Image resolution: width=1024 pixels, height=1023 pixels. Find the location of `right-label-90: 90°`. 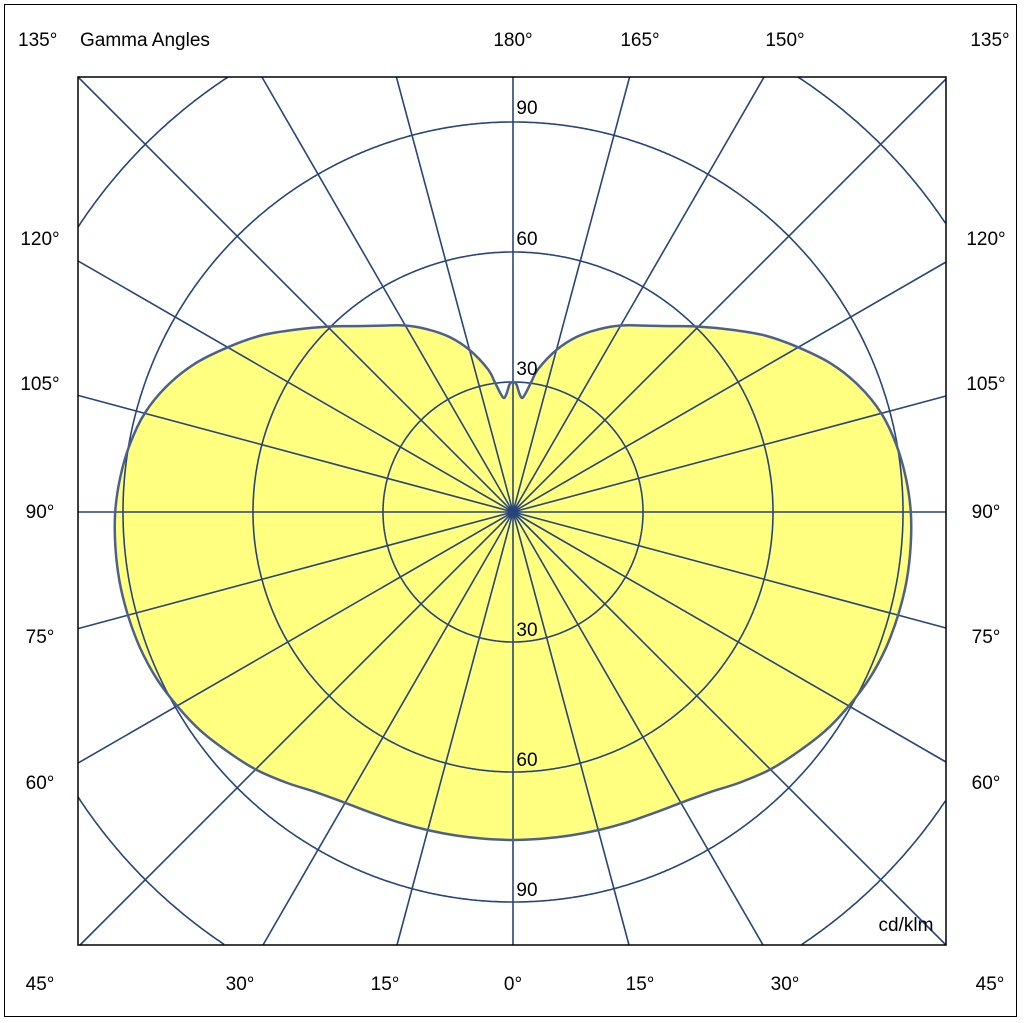

right-label-90: 90° is located at coordinates (986, 512).